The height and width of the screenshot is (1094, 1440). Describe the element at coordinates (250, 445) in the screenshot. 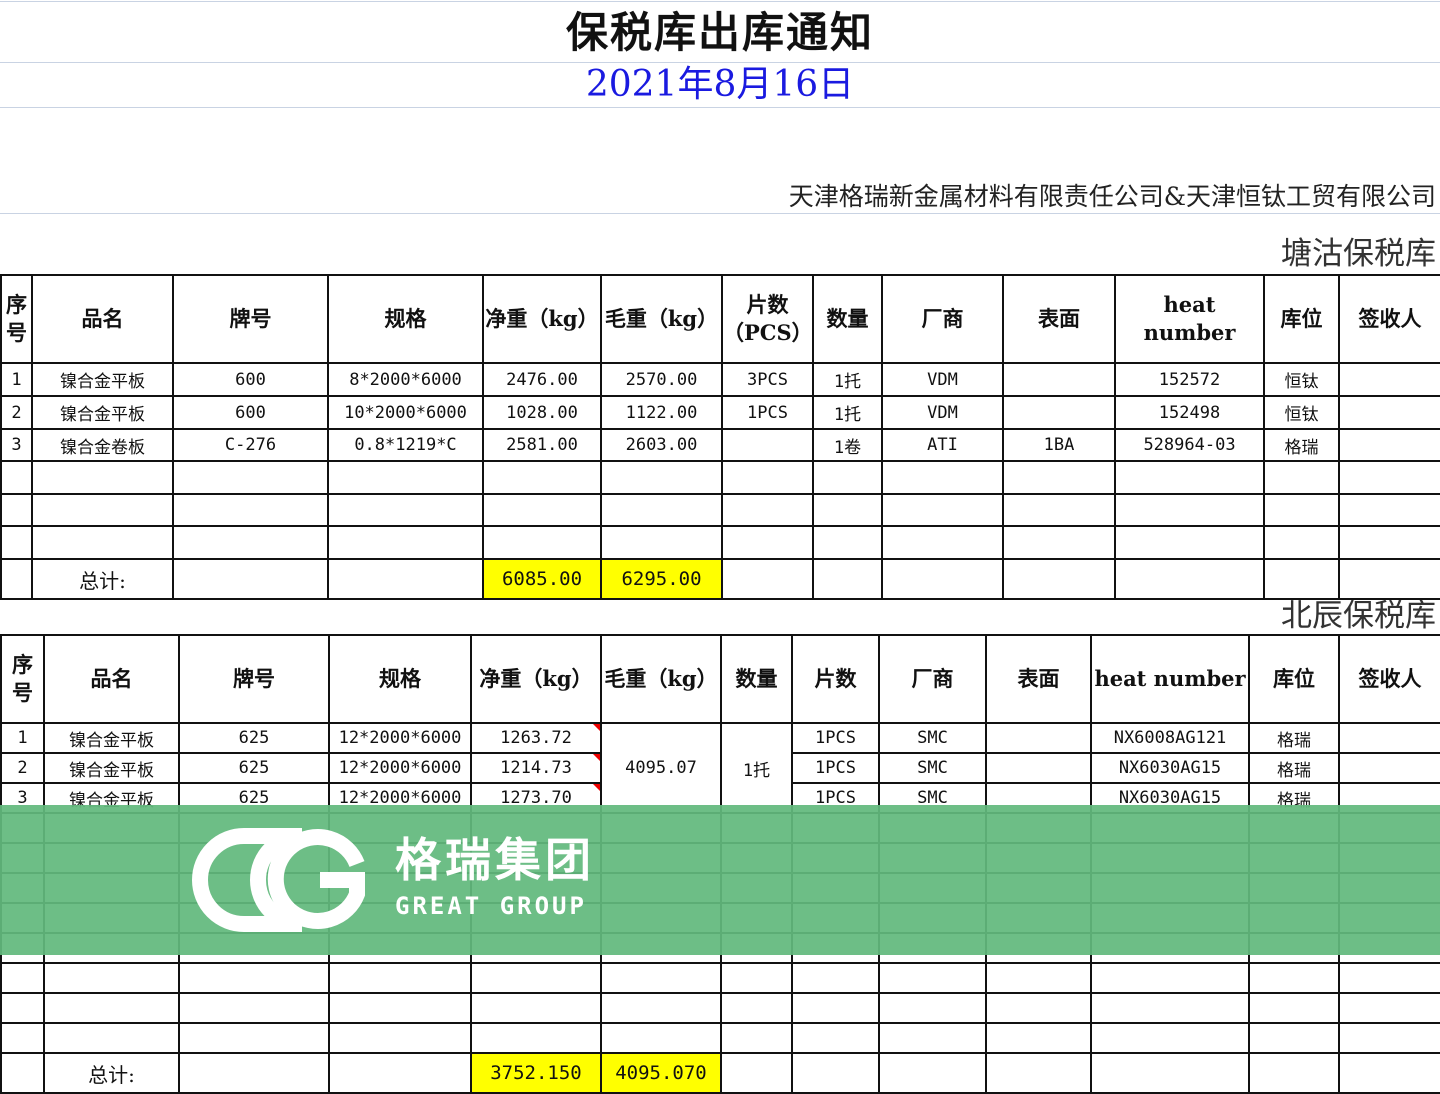

I see `table-cell: C-276` at that location.